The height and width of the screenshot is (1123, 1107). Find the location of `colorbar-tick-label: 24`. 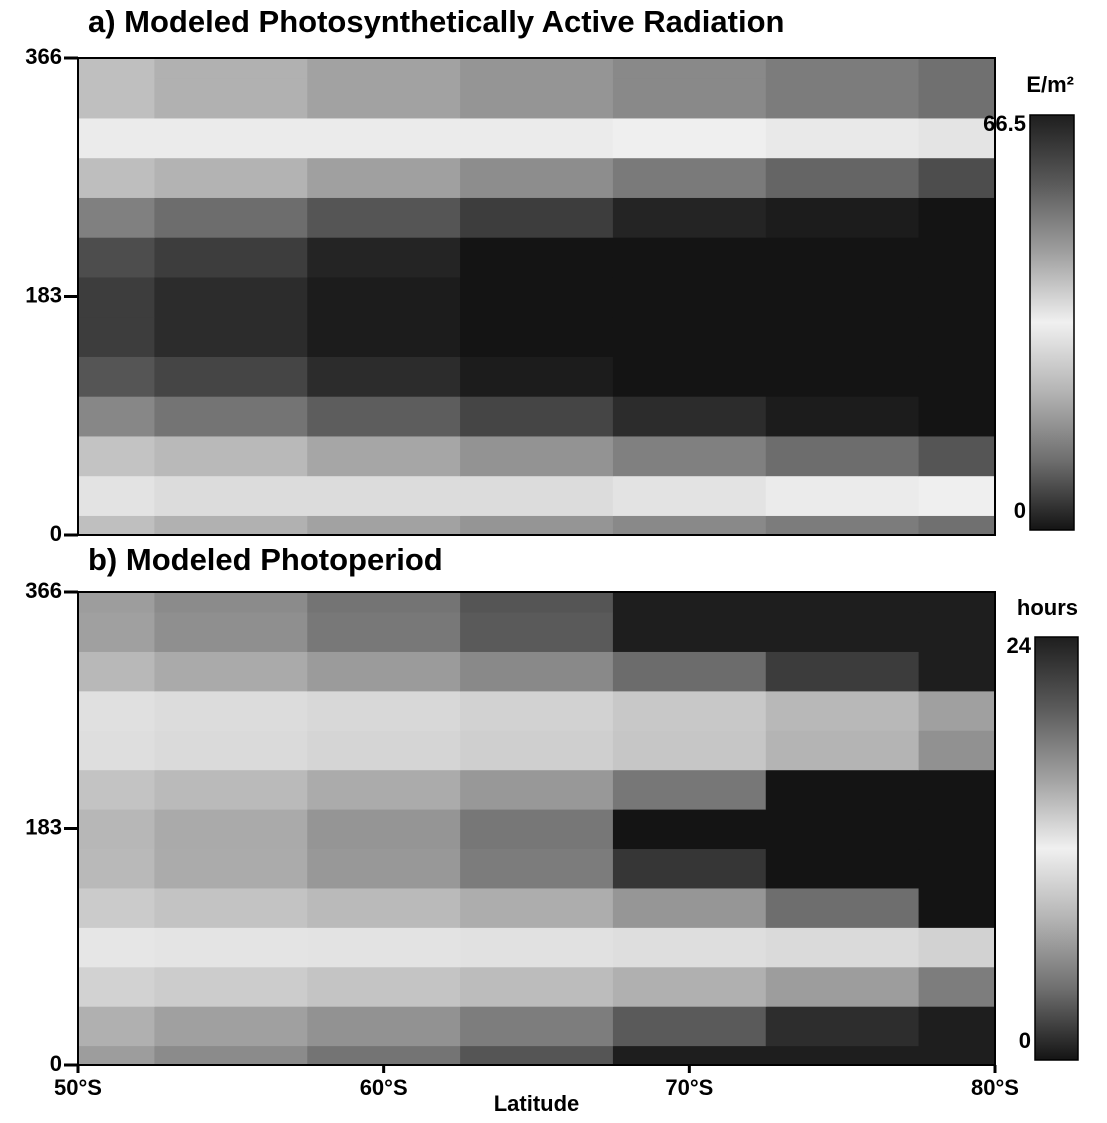

colorbar-tick-label: 24 is located at coordinates (1019, 645).